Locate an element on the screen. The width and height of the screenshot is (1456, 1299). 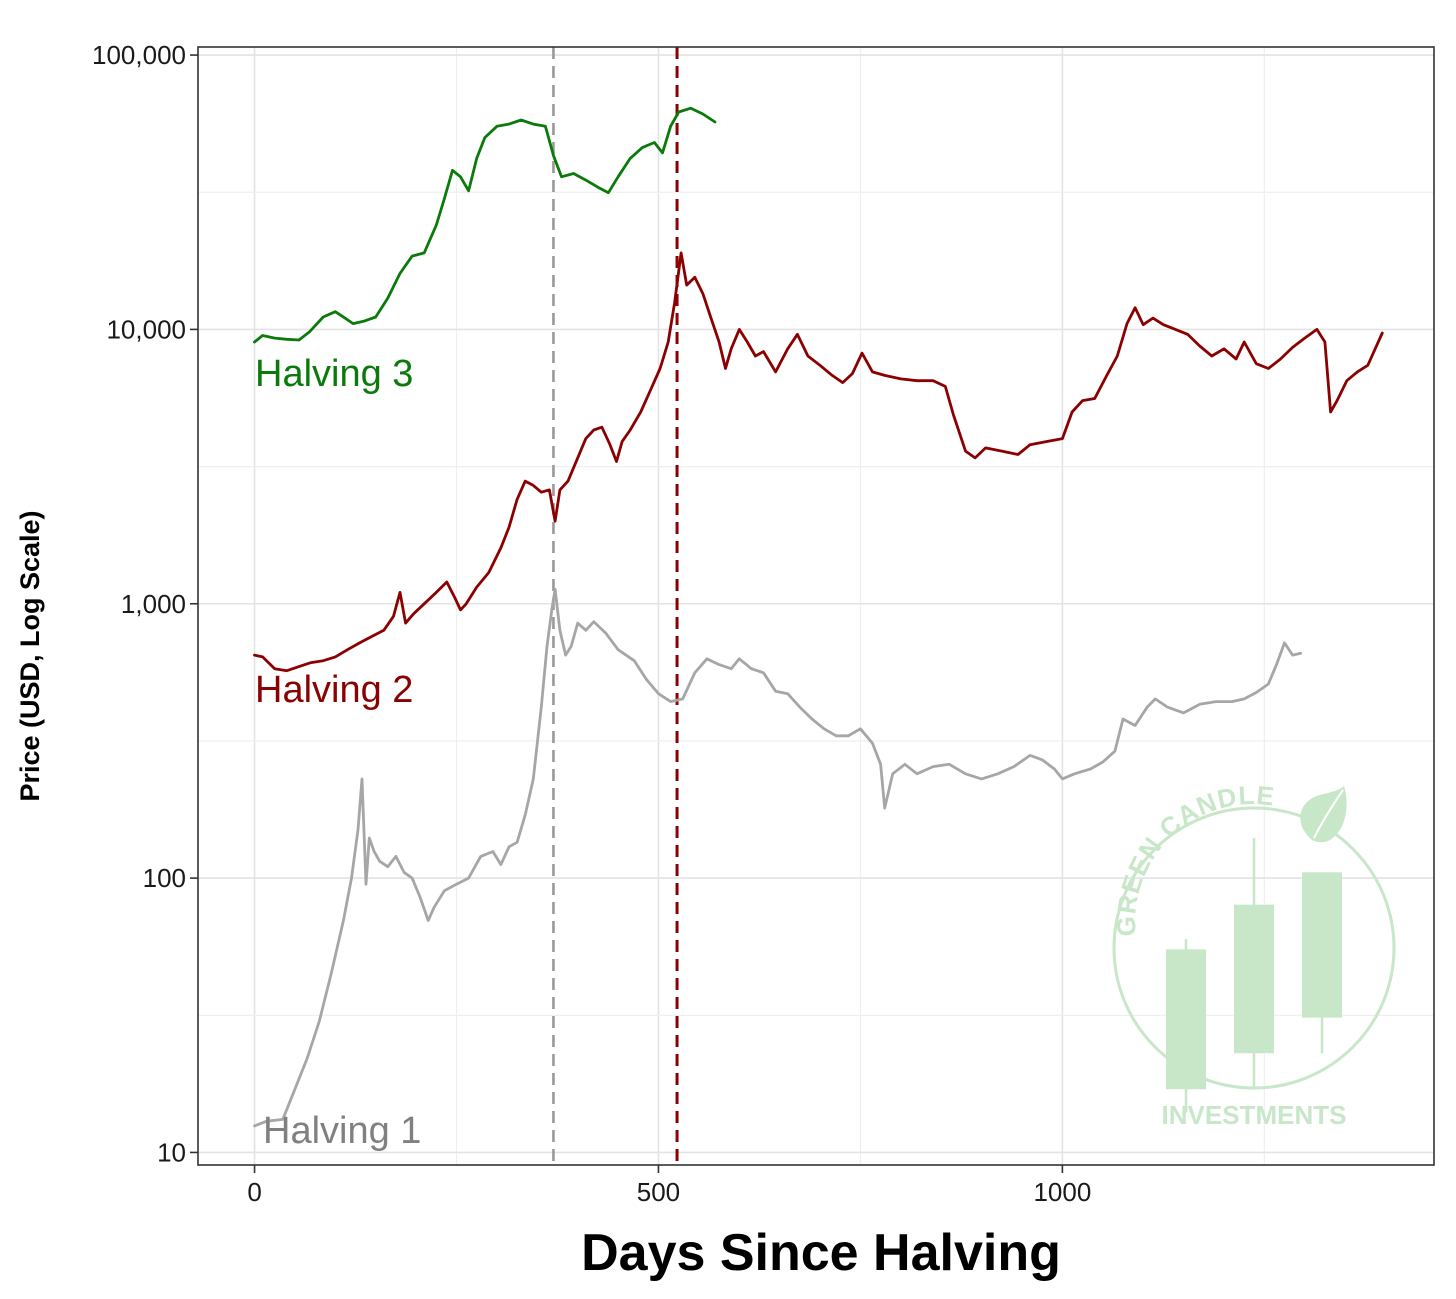
y-tick-label: 100 is located at coordinates (164, 878).